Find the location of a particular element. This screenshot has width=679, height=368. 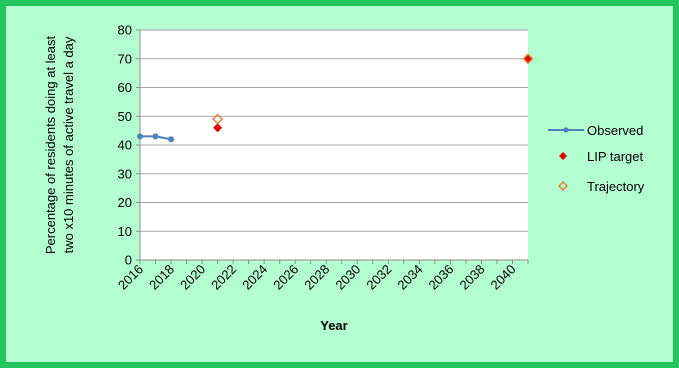

y-tick-label: 80 is located at coordinates (125, 30).